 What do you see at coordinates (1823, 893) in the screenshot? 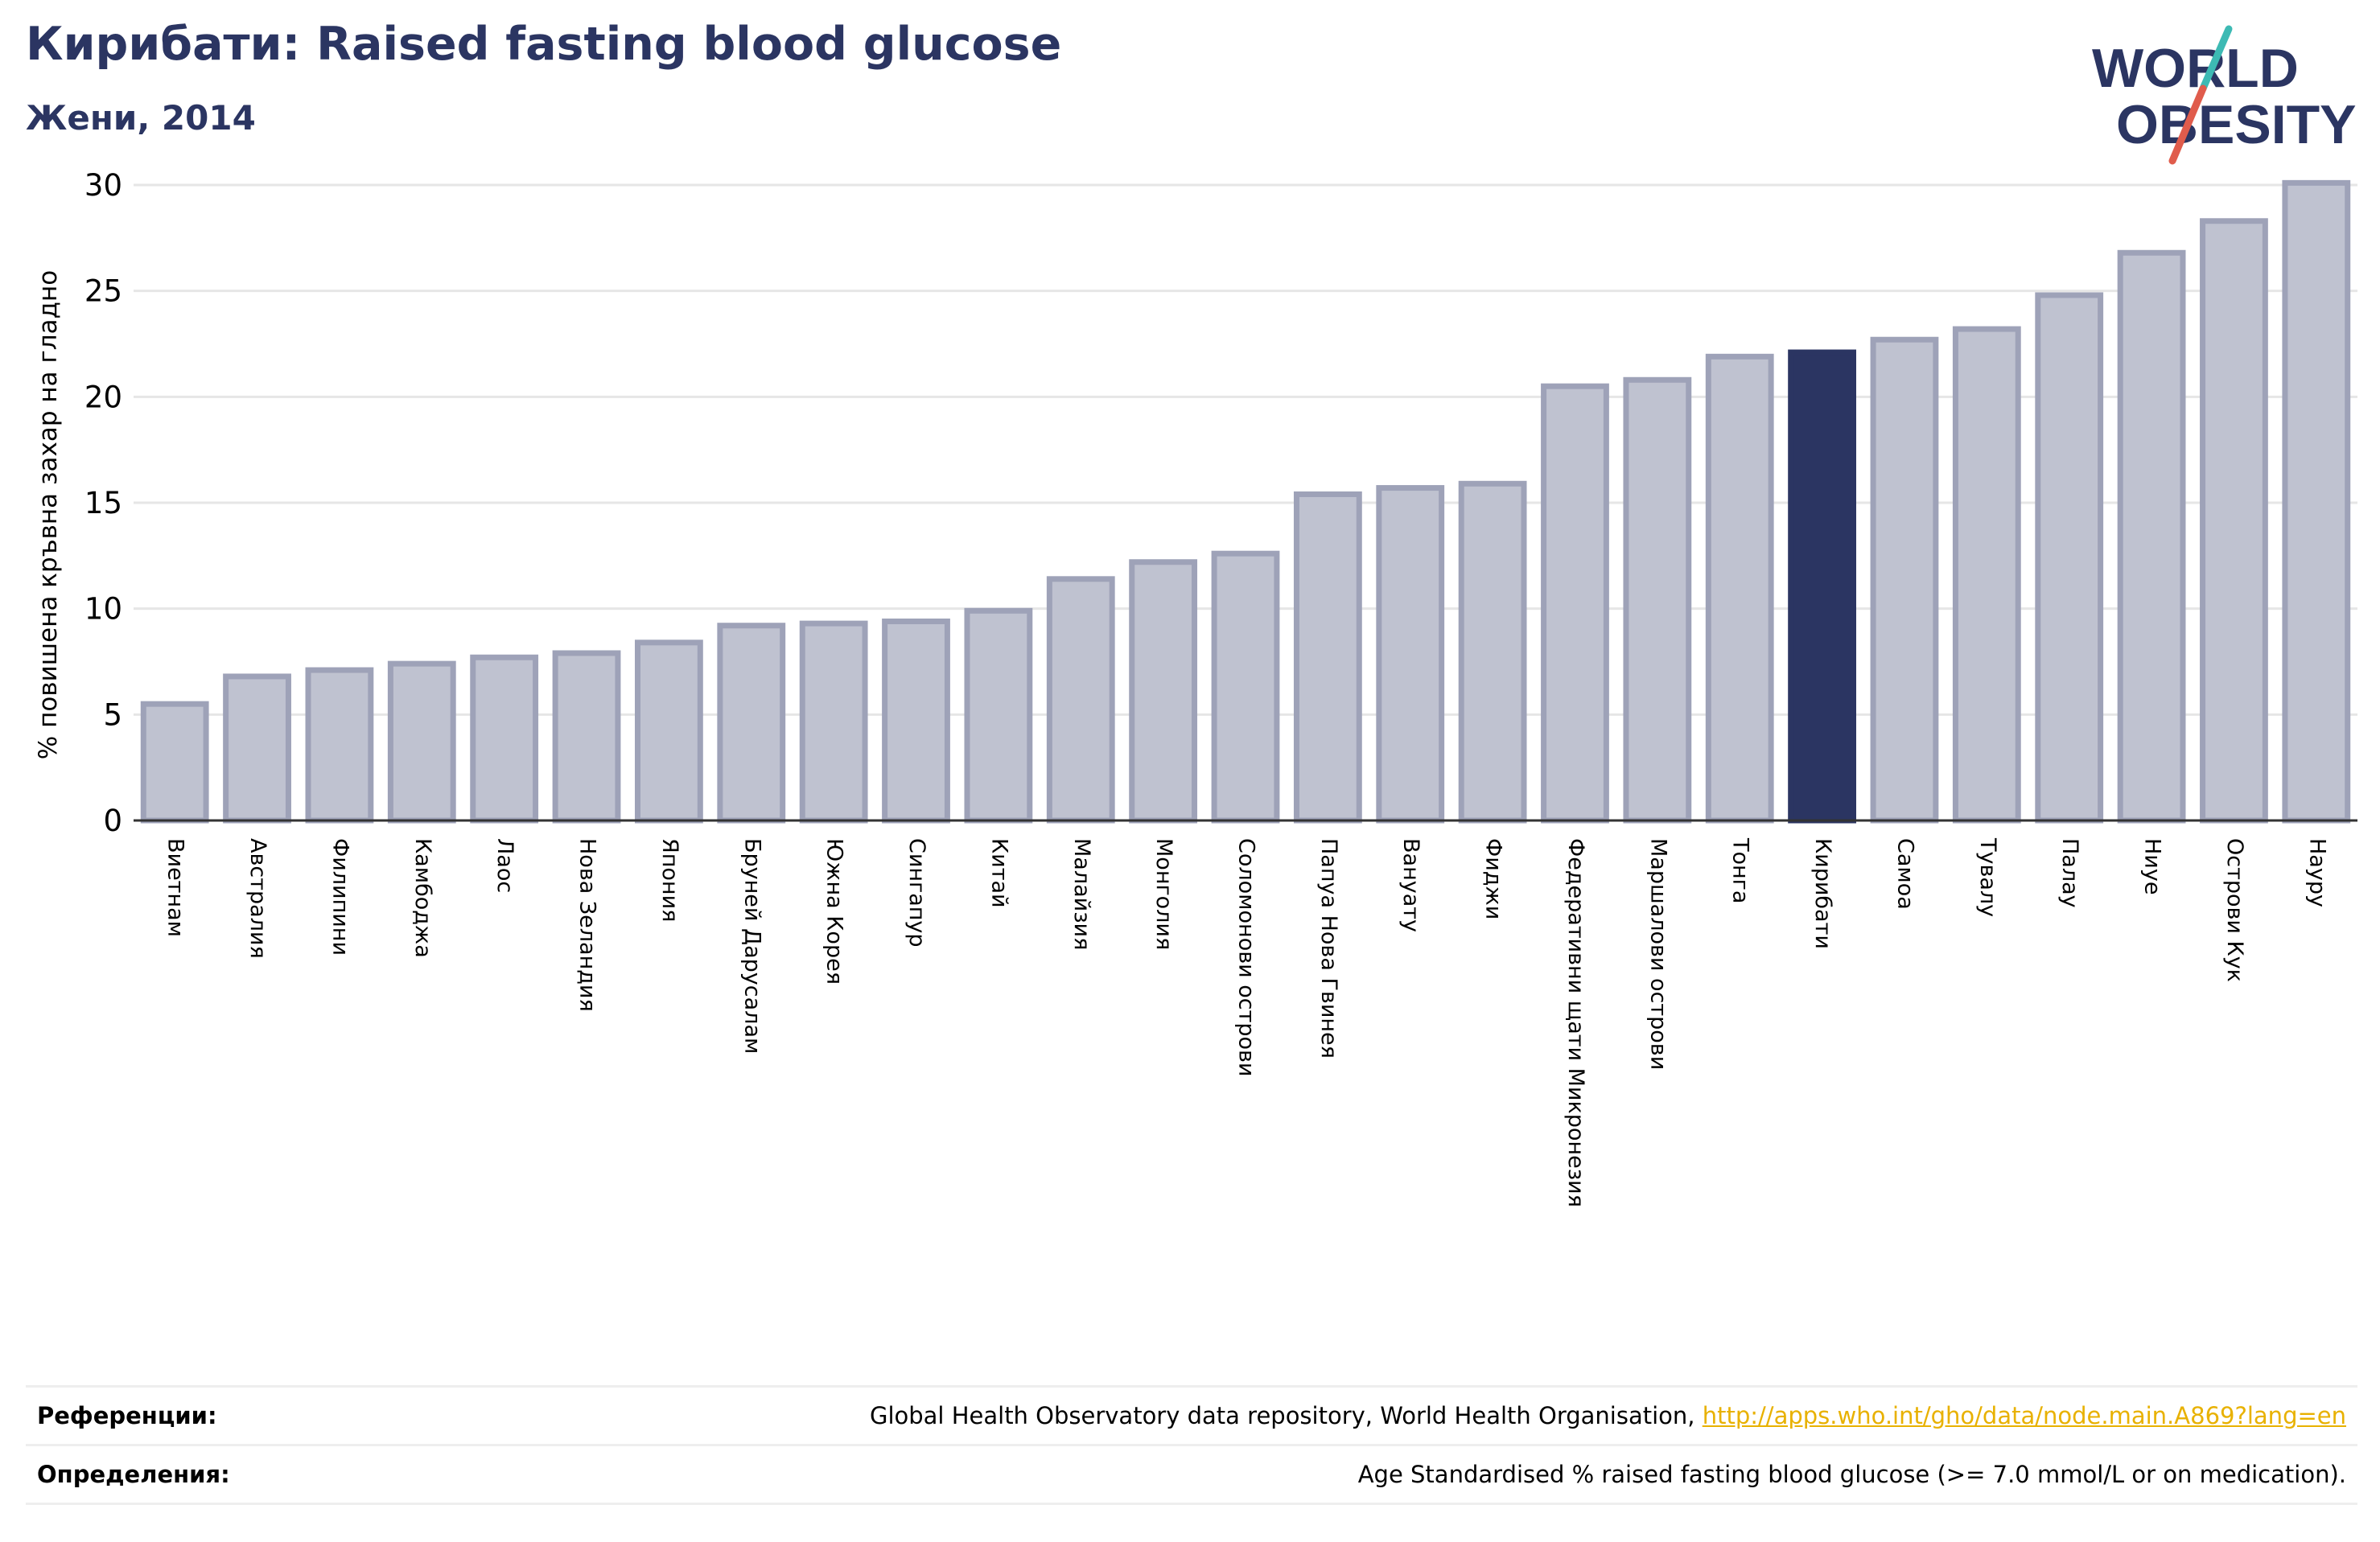
I see `x-tick-label: Кирибати` at bounding box center [1823, 893].